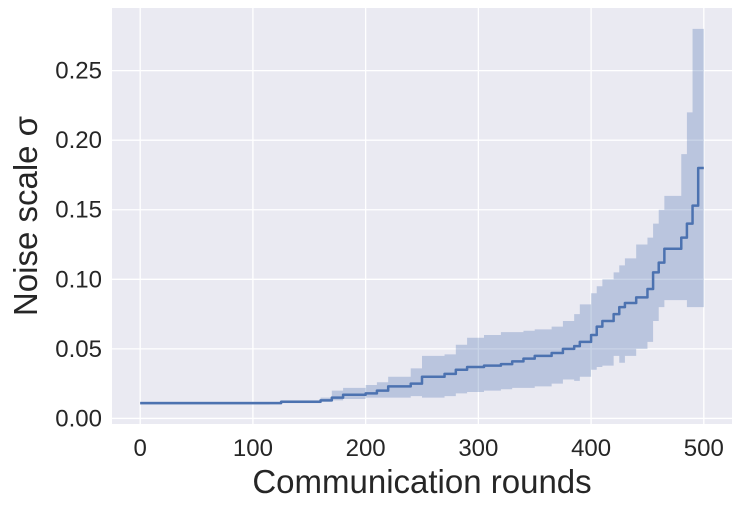 This screenshot has height=509, width=742. I want to click on y-tick-label: 0.15, so click(78, 210).